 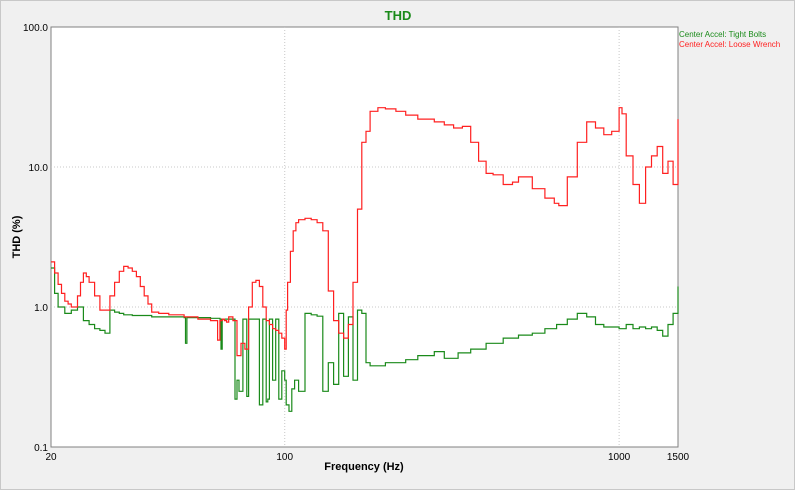 What do you see at coordinates (364, 467) in the screenshot?
I see `x-axis-title: Frequency (Hz)` at bounding box center [364, 467].